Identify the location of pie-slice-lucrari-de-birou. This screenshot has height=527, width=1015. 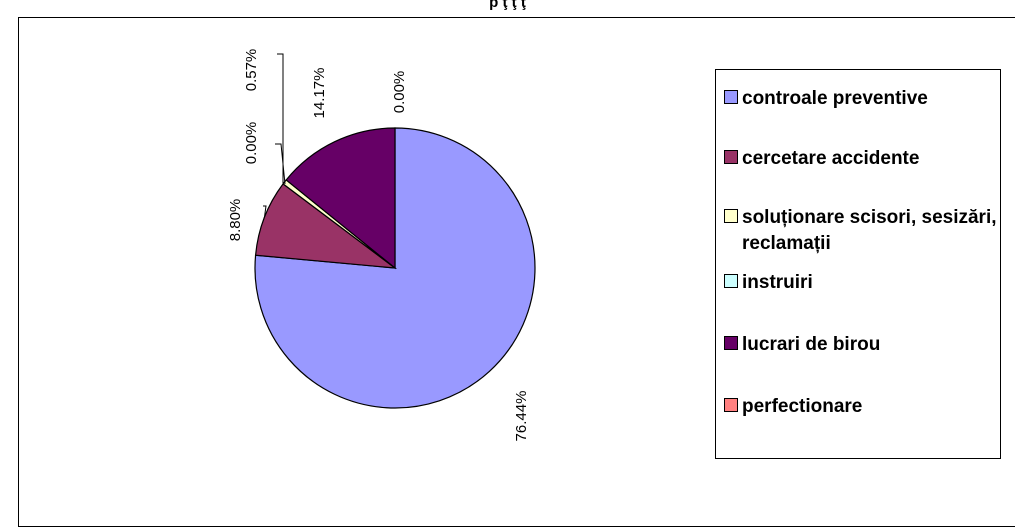
(340, 198).